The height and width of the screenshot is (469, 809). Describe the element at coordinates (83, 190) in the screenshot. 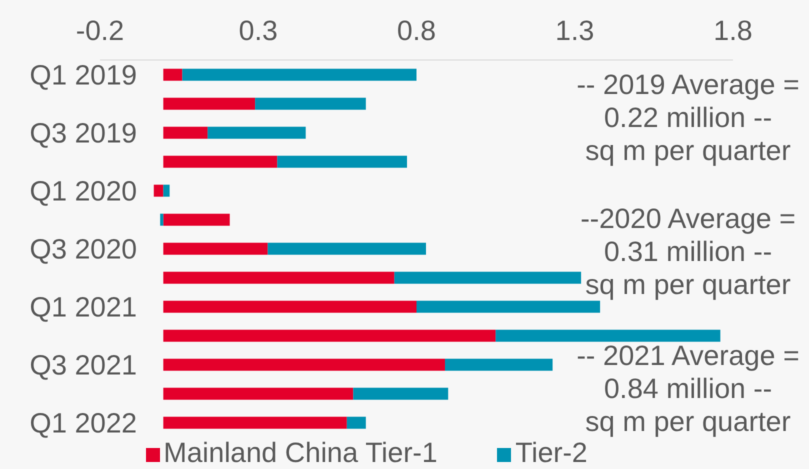

I see `y-tick-label: Q1 2020` at that location.